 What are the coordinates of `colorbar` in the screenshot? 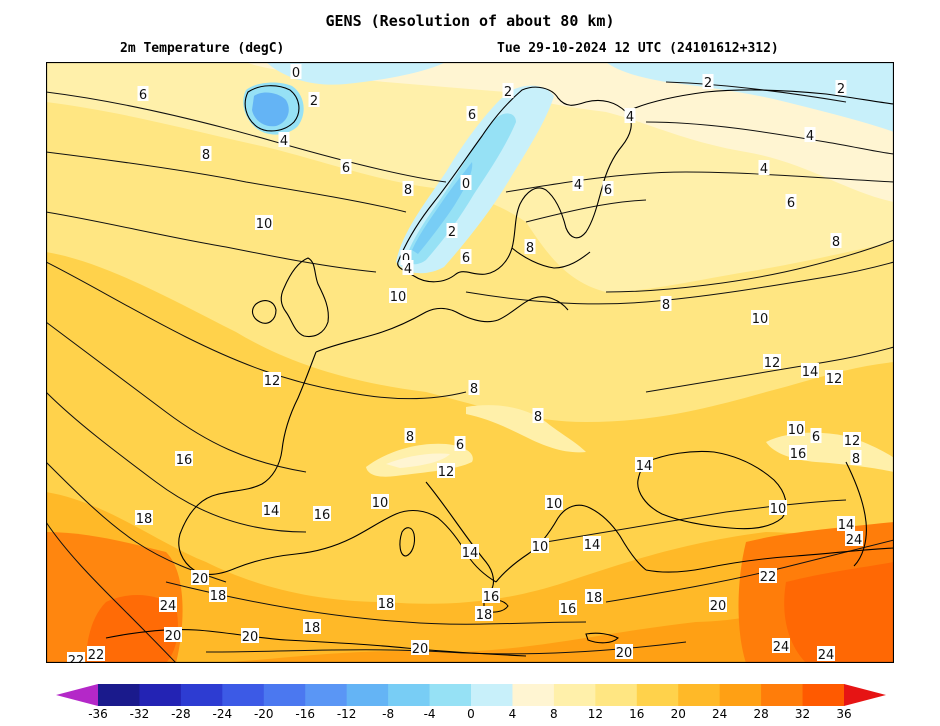 It's located at (471, 695).